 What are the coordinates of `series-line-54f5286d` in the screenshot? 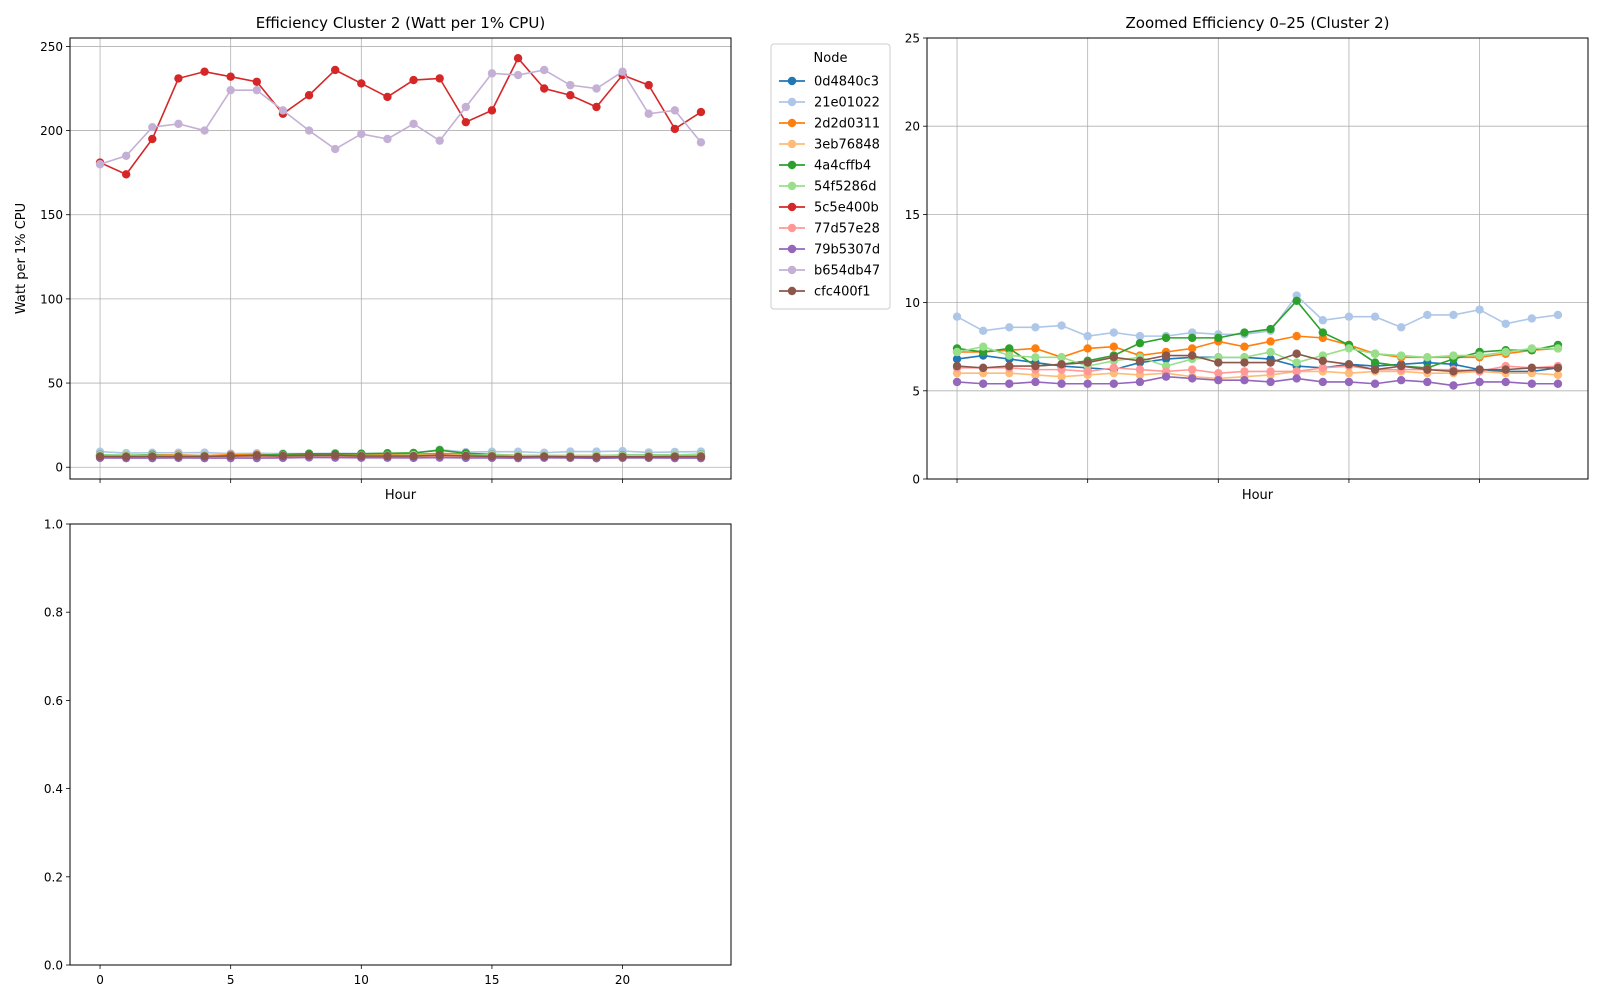 It's located at (1257, 356).